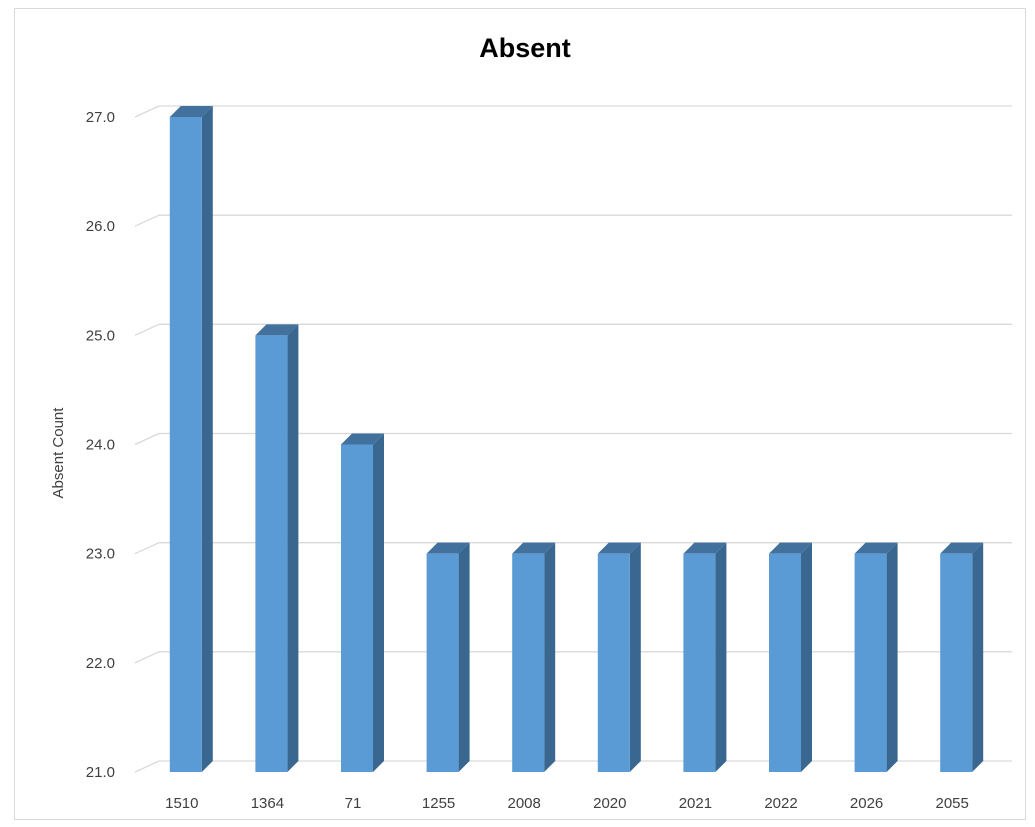  Describe the element at coordinates (695, 803) in the screenshot. I see `x-tick-label: 2021` at that location.